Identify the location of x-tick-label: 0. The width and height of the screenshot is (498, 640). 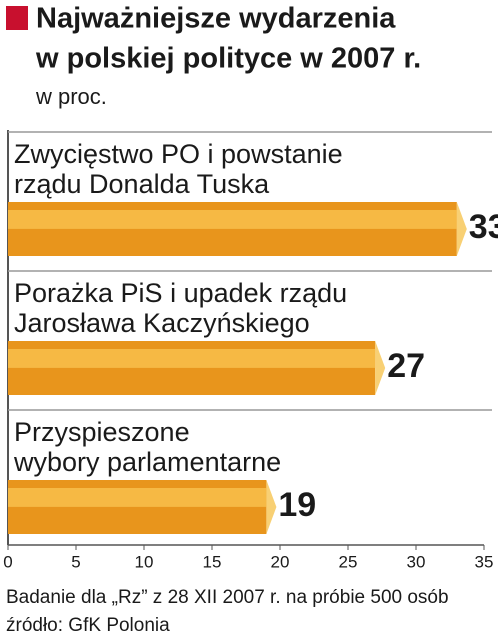
(7, 561).